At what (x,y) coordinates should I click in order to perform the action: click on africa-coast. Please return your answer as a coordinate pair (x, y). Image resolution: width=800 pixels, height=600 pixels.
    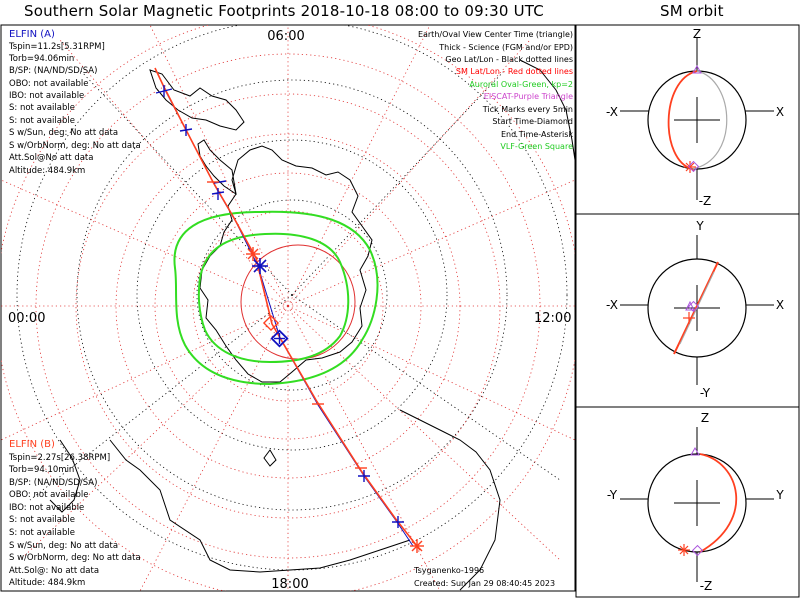
    Looking at the image, I should click on (450, 500).